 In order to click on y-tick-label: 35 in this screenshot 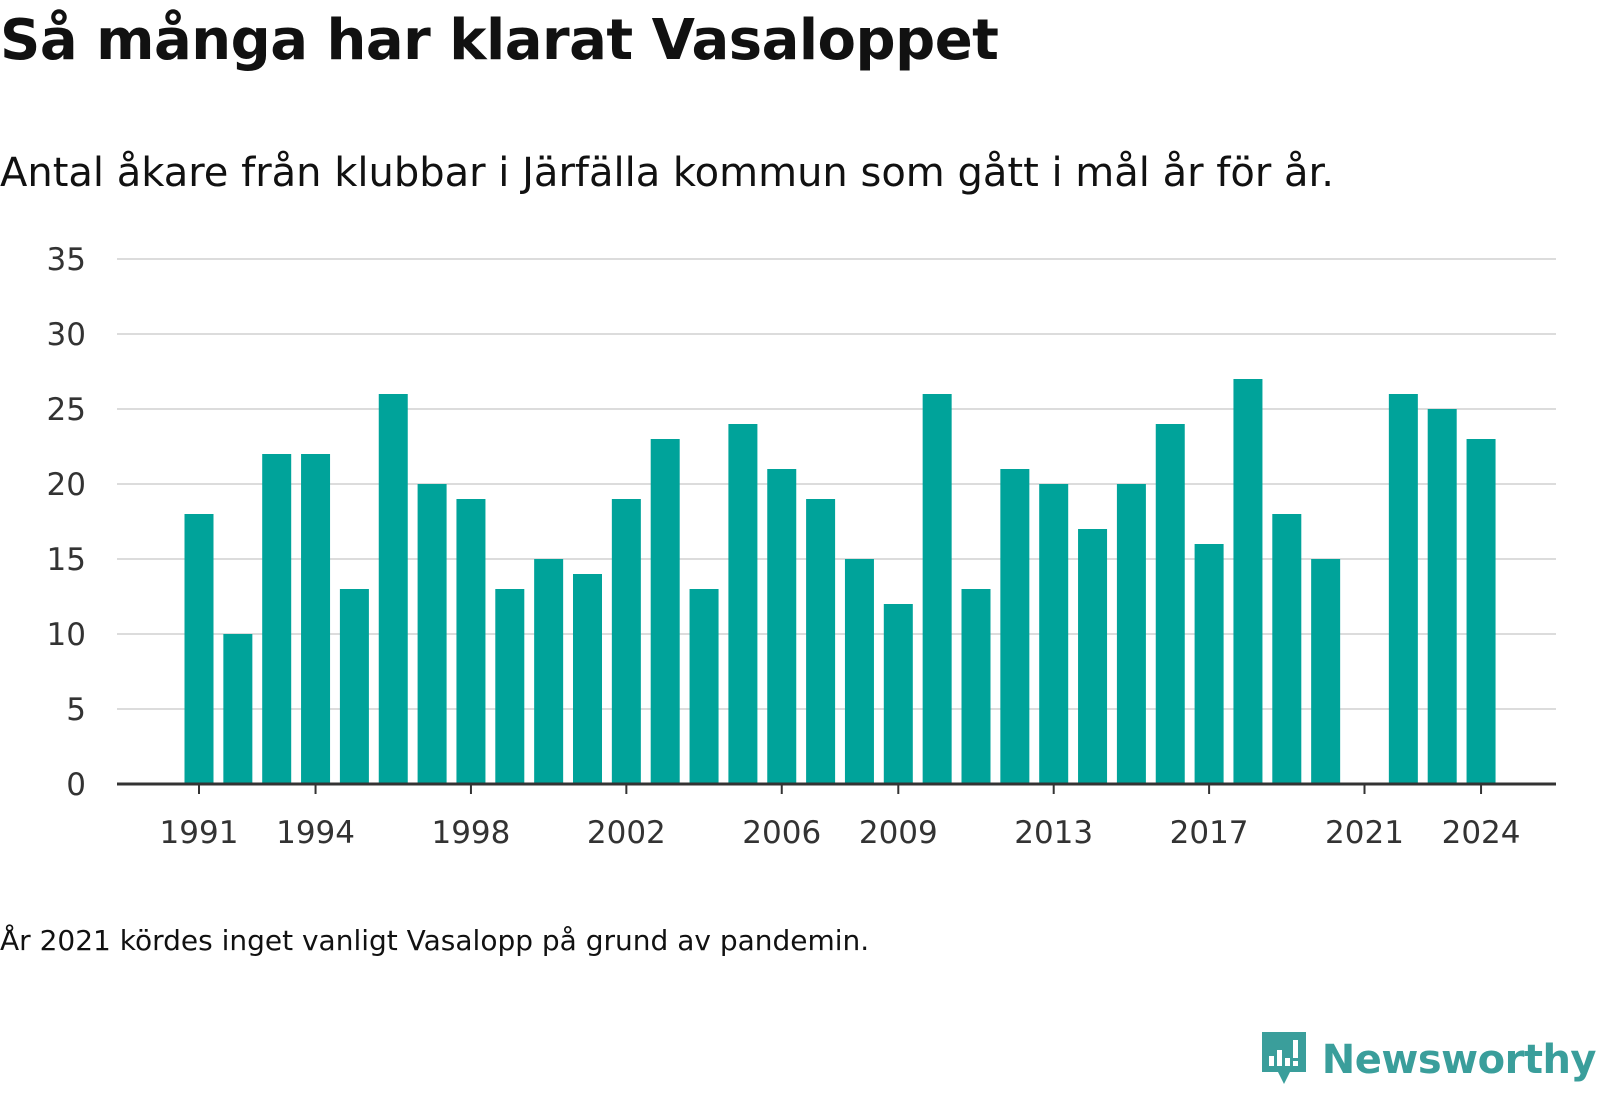, I will do `click(66, 260)`.